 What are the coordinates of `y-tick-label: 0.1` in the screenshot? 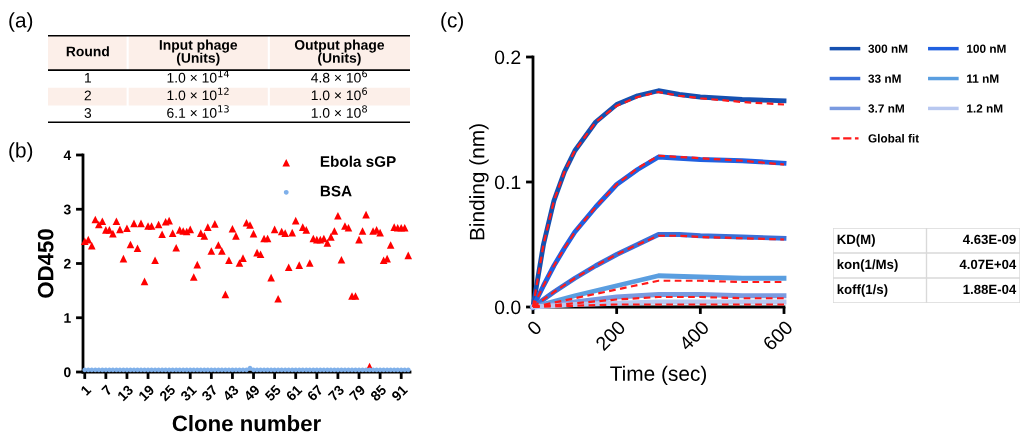 It's located at (507, 182).